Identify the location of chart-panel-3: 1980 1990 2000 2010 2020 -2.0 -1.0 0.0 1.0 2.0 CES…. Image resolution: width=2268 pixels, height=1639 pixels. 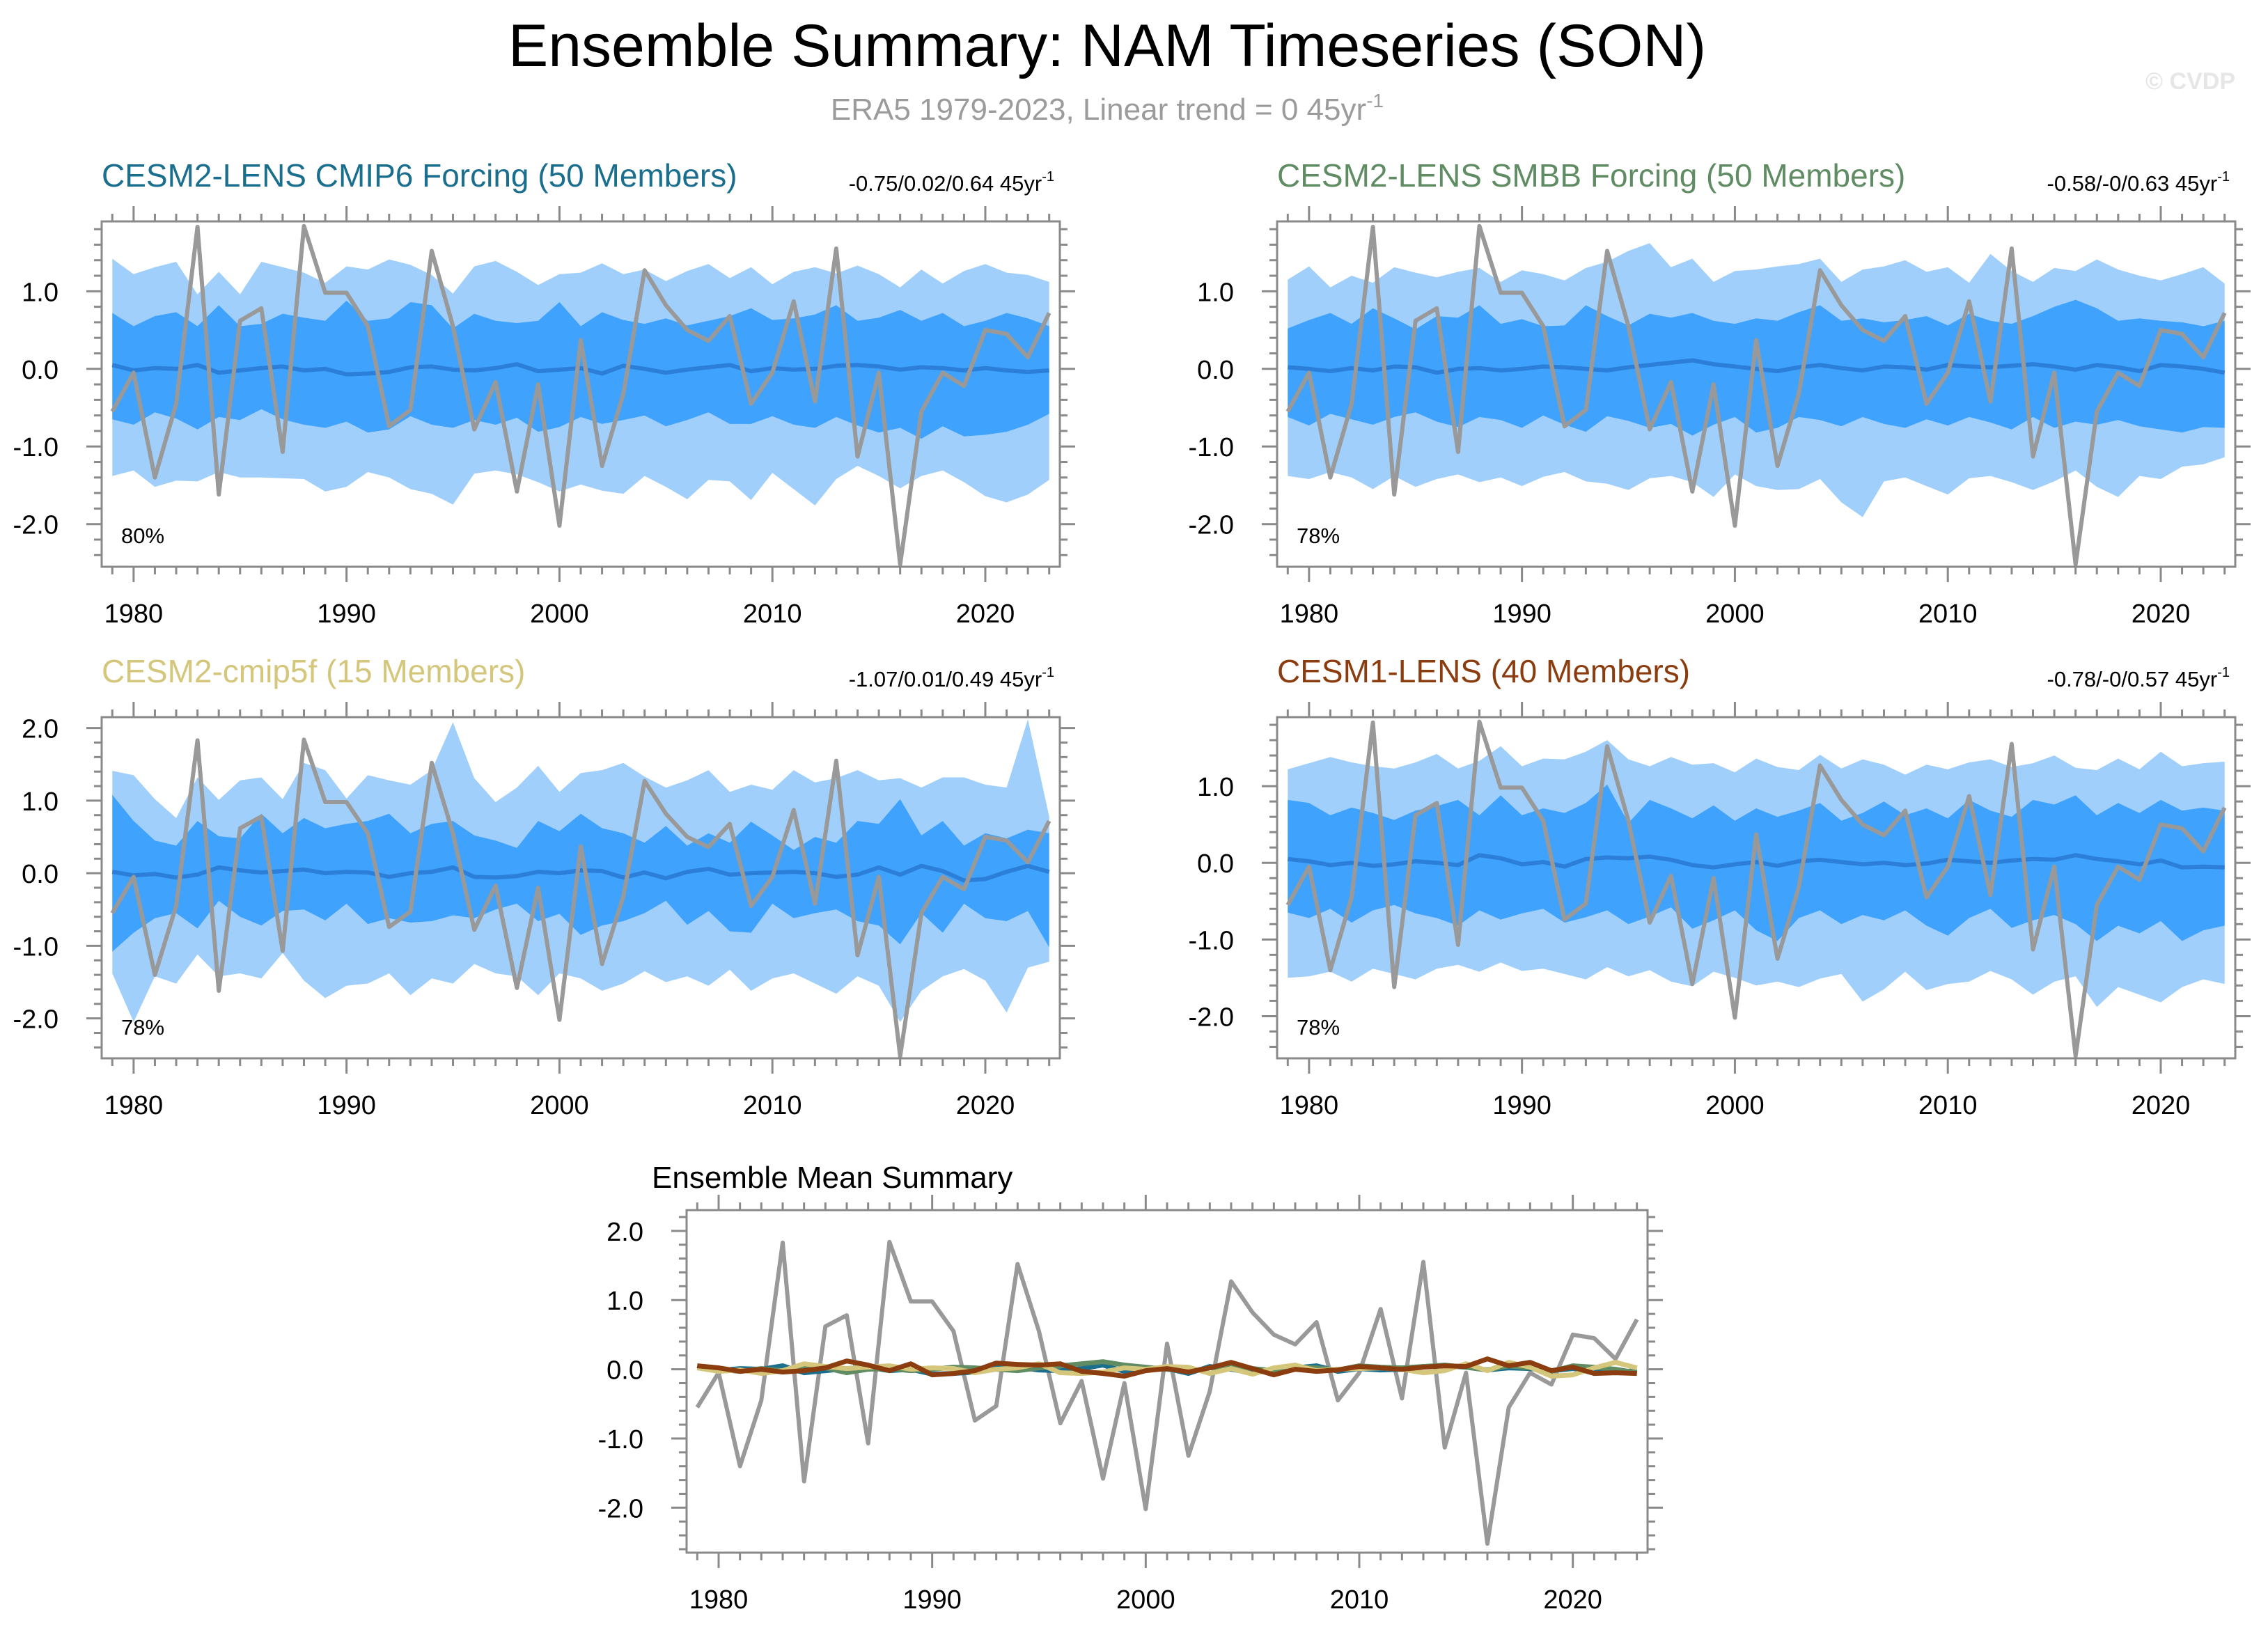
(544, 886).